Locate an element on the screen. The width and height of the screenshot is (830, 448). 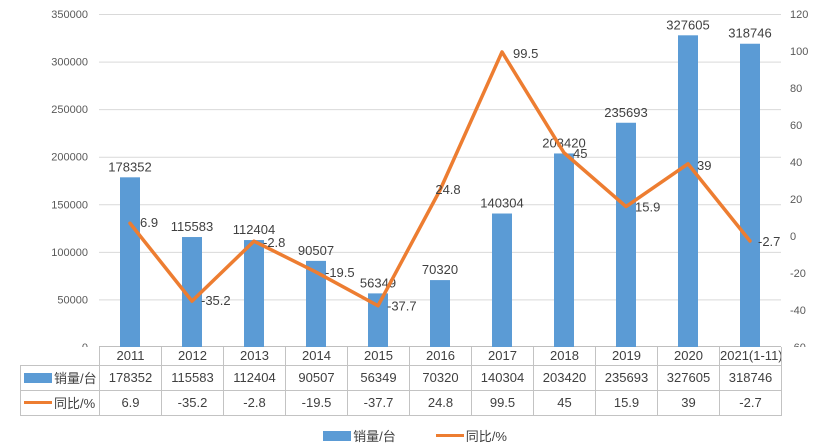
bar-value-label: 318746 is located at coordinates (749, 33).